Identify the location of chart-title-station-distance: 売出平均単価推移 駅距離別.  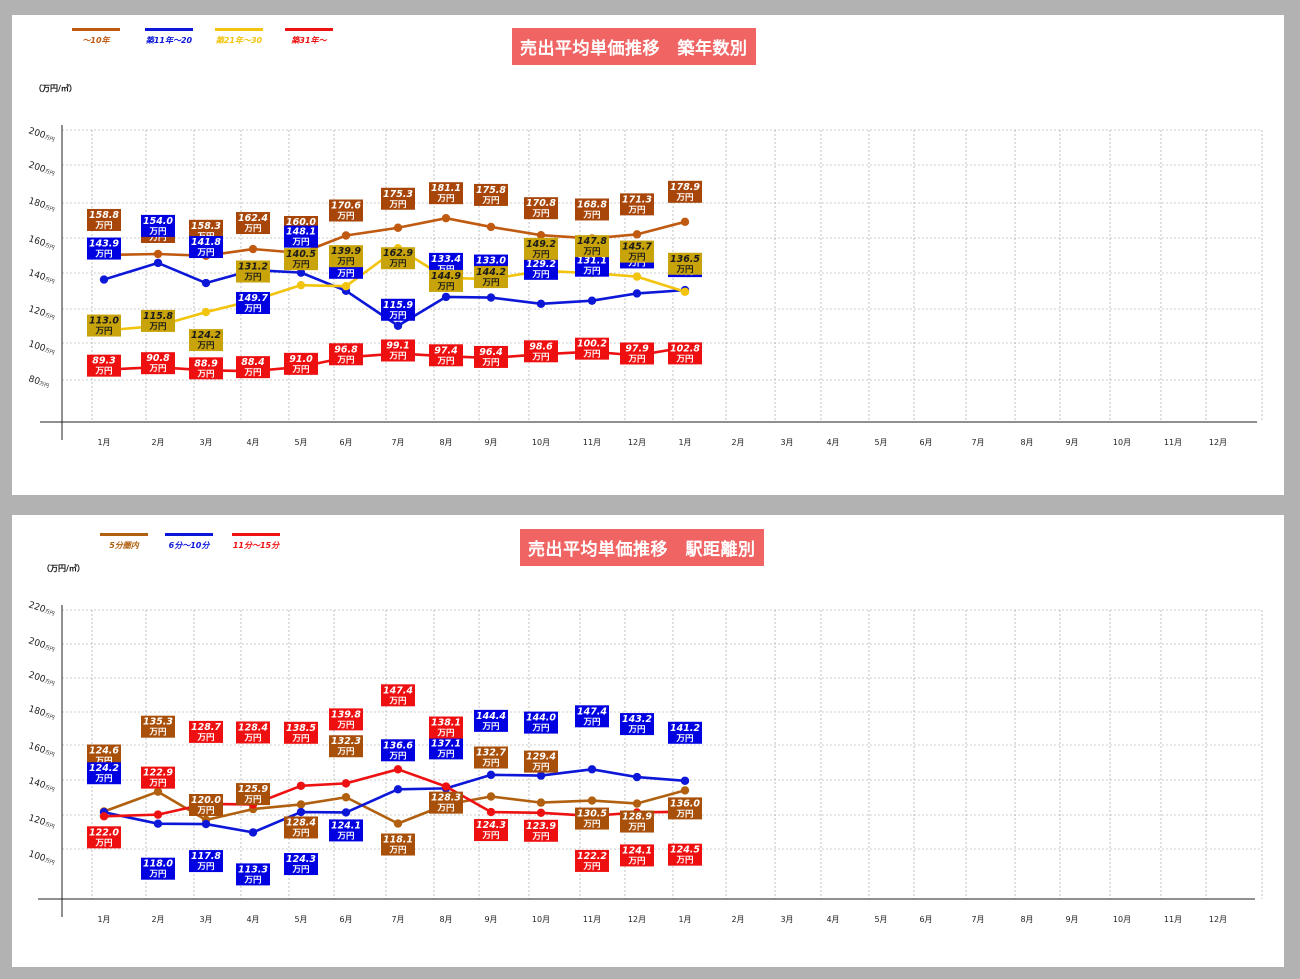
(642, 547).